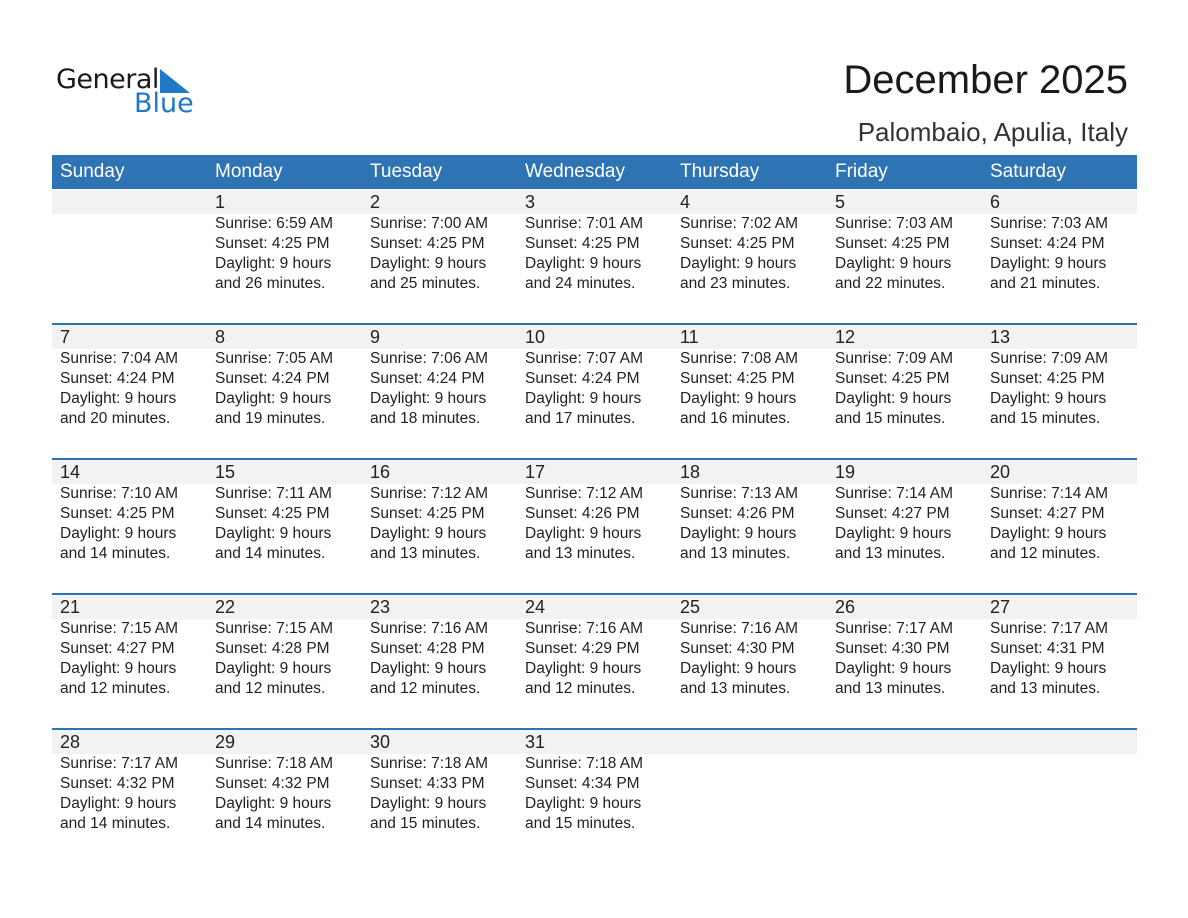 Image resolution: width=1188 pixels, height=918 pixels. I want to click on daylight-minutes-text: and 24 minutes., so click(580, 283).